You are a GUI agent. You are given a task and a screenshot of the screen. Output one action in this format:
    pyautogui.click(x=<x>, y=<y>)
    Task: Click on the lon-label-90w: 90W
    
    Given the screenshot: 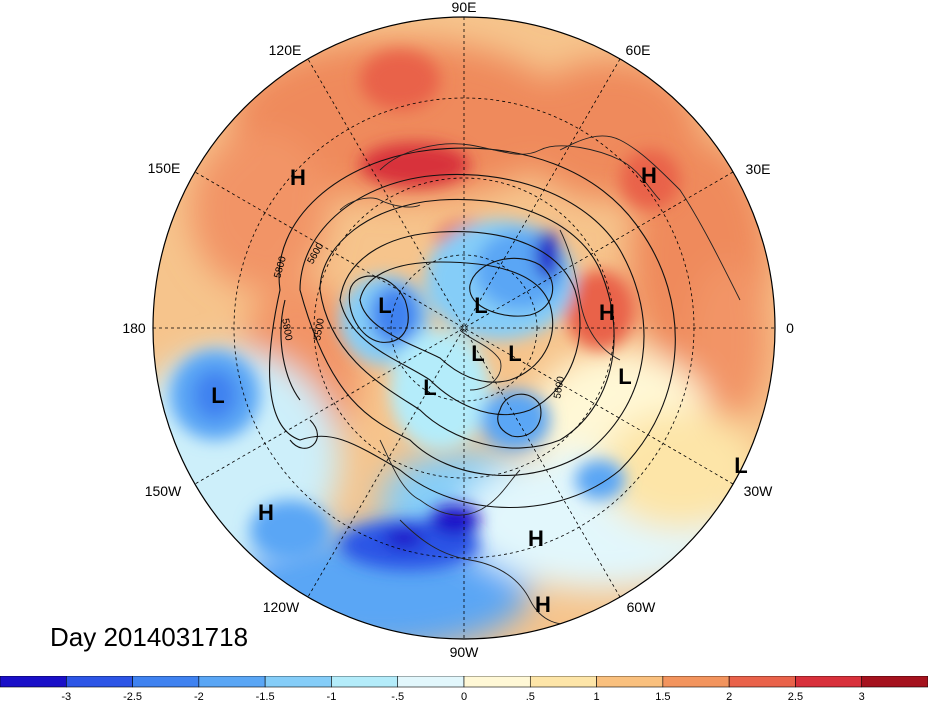 What is the action you would take?
    pyautogui.click(x=465, y=652)
    